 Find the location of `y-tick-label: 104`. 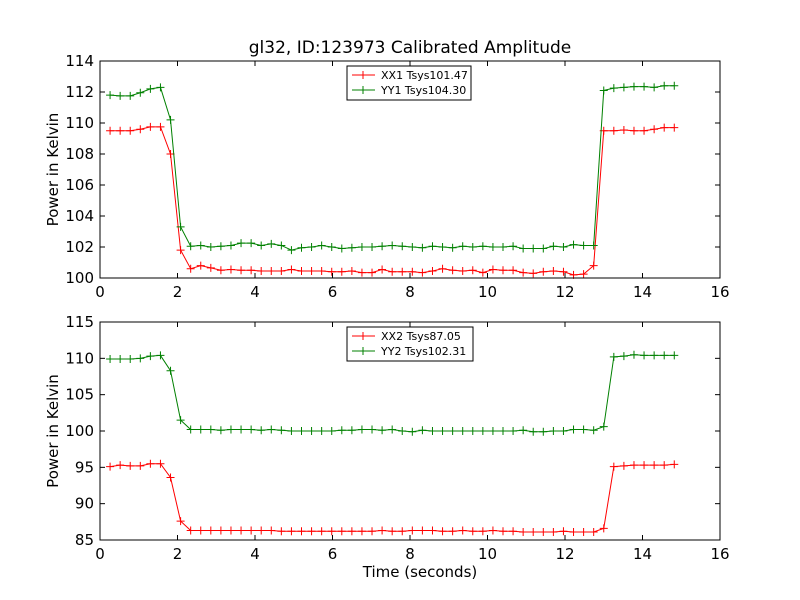

y-tick-label: 104 is located at coordinates (79, 216).